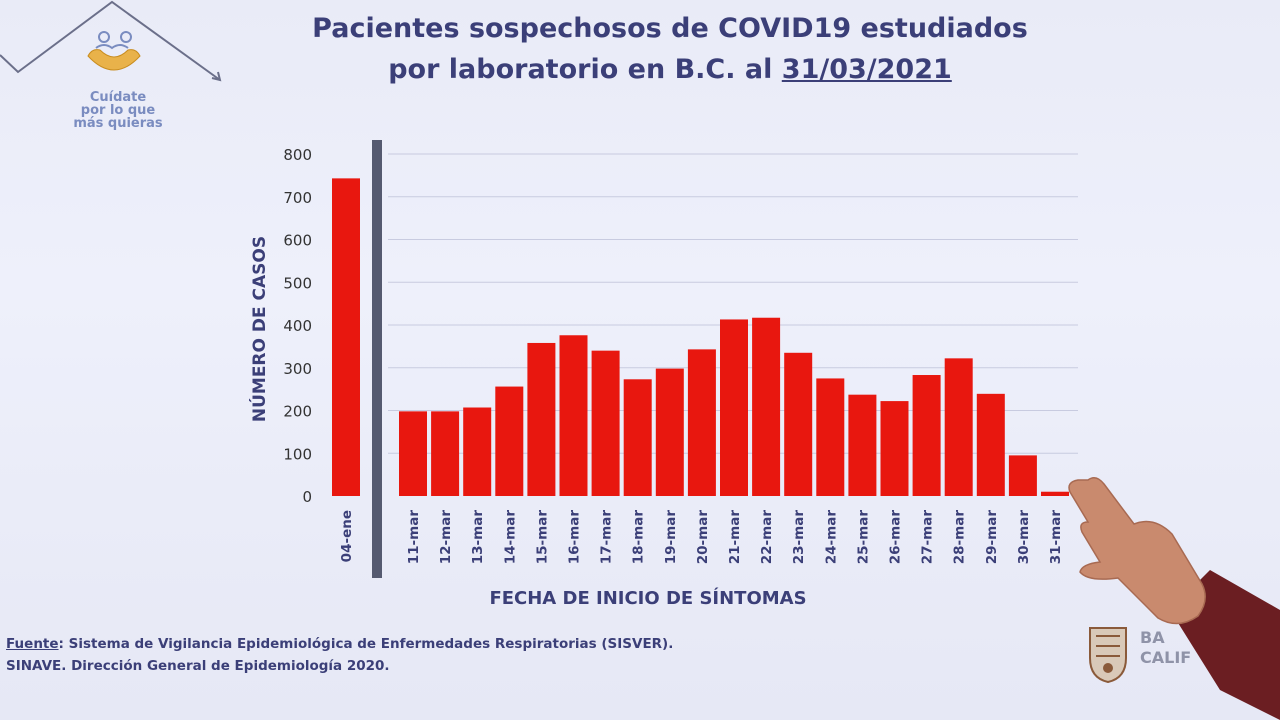 Image resolution: width=1280 pixels, height=720 pixels. Describe the element at coordinates (1166, 657) in the screenshot. I see `brand-line-2: CALIF` at that location.